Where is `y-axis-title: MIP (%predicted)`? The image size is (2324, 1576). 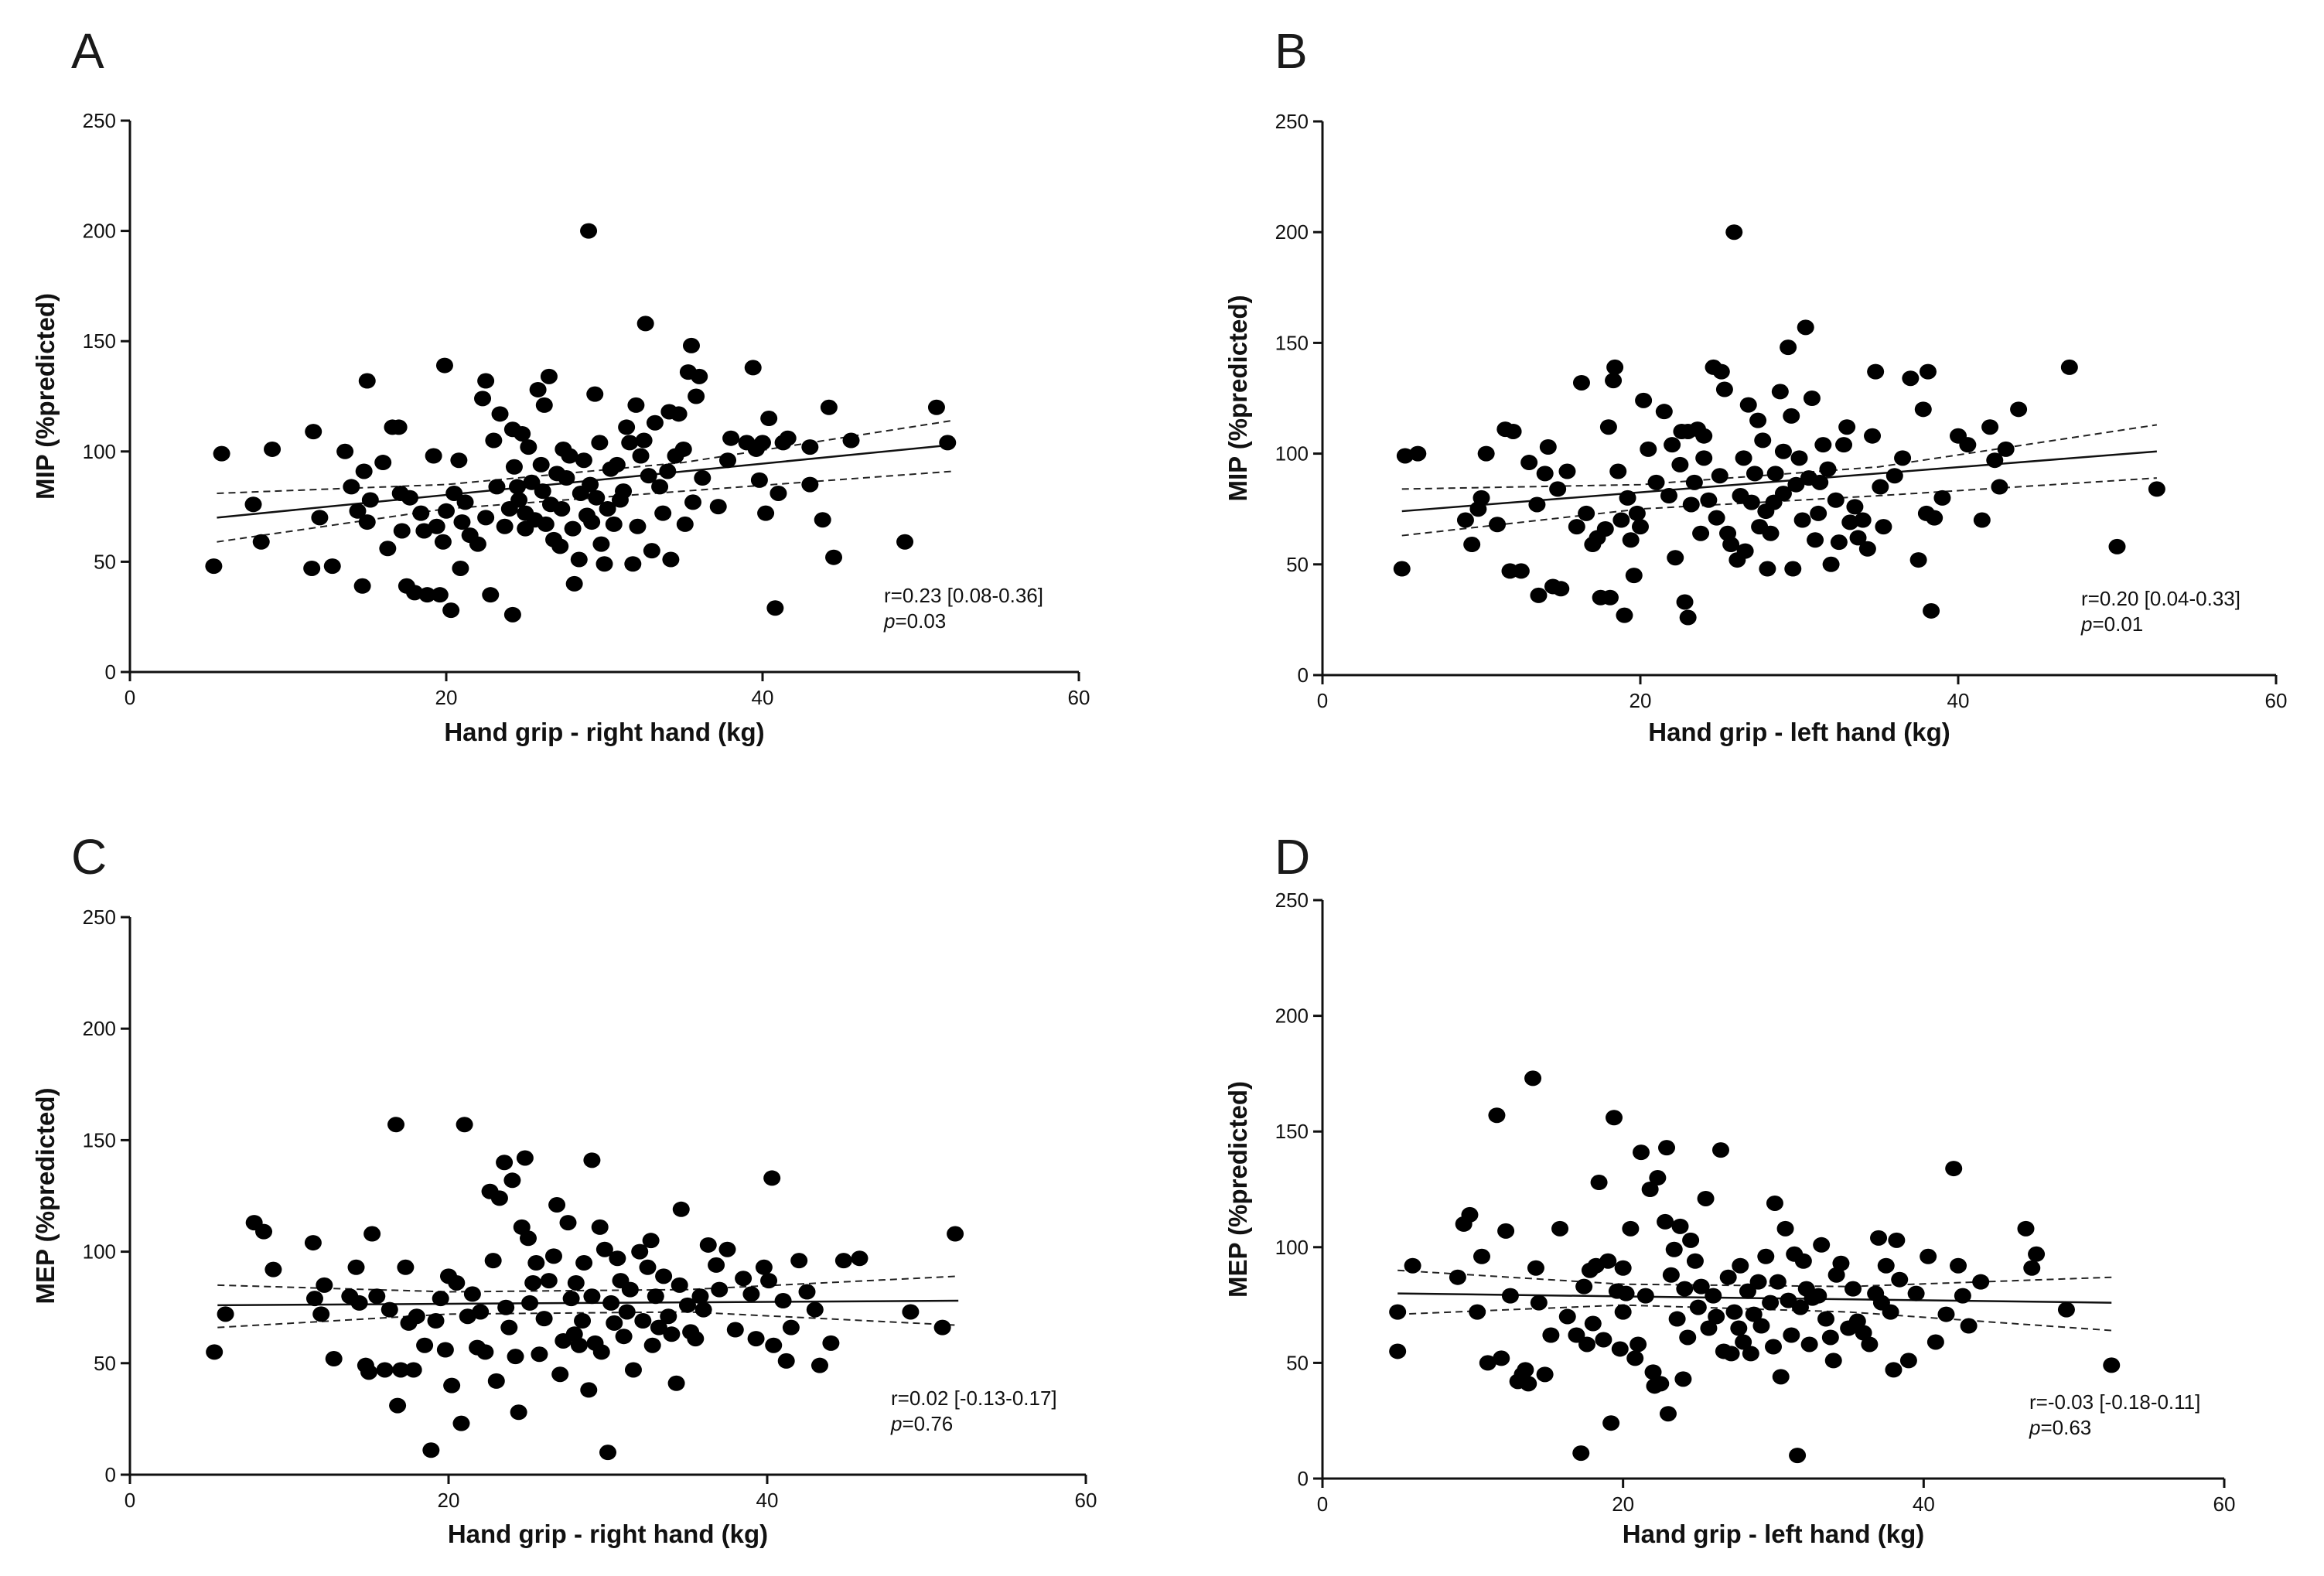
y-axis-title: MIP (%predicted) is located at coordinates (45, 396).